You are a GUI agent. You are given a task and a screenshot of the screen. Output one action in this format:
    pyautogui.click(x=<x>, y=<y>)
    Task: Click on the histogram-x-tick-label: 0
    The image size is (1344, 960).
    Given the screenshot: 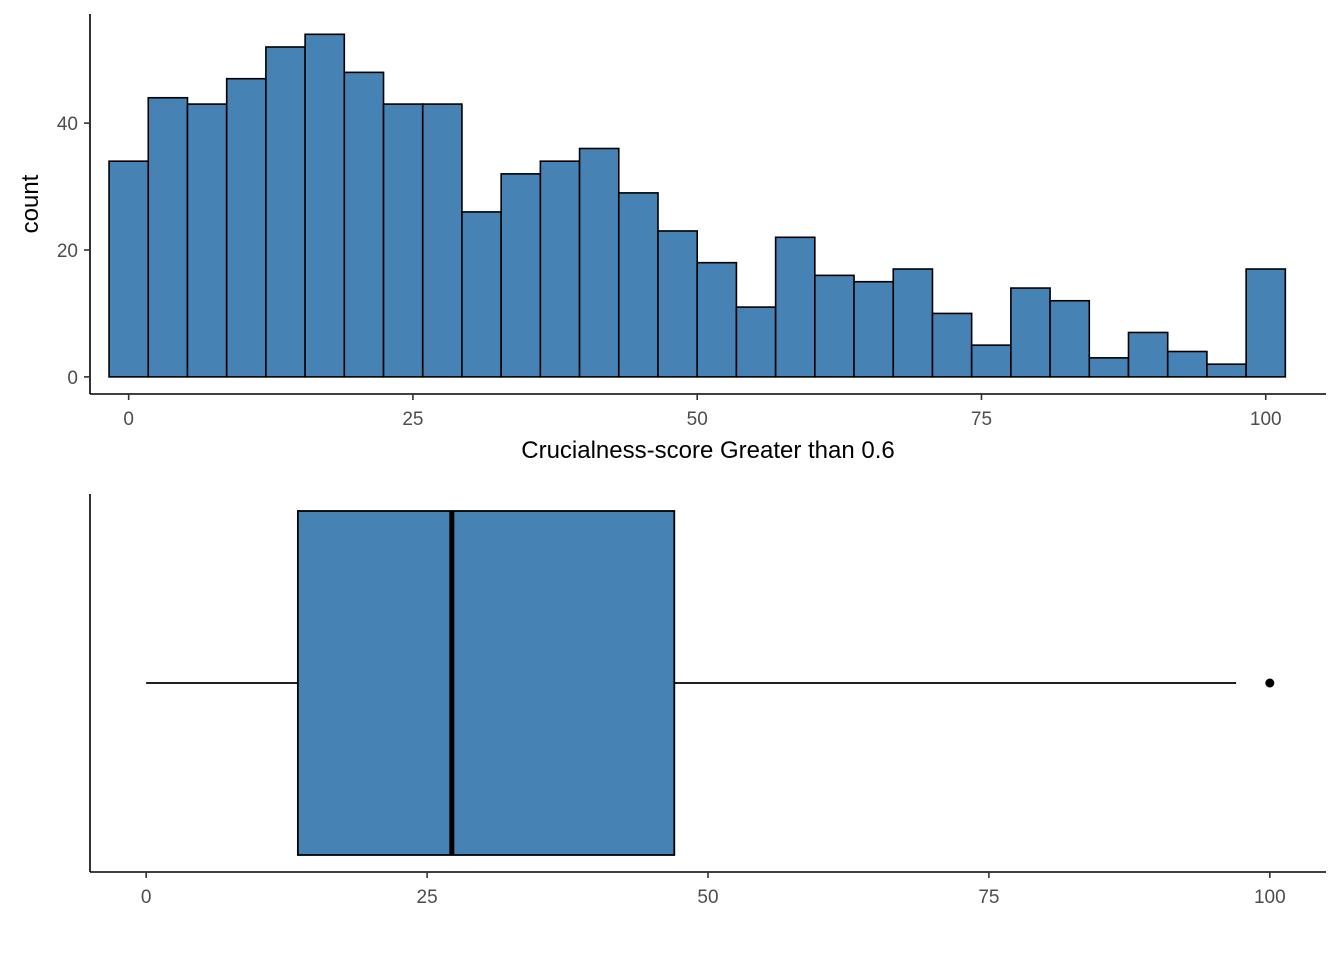 What is the action you would take?
    pyautogui.click(x=128, y=419)
    